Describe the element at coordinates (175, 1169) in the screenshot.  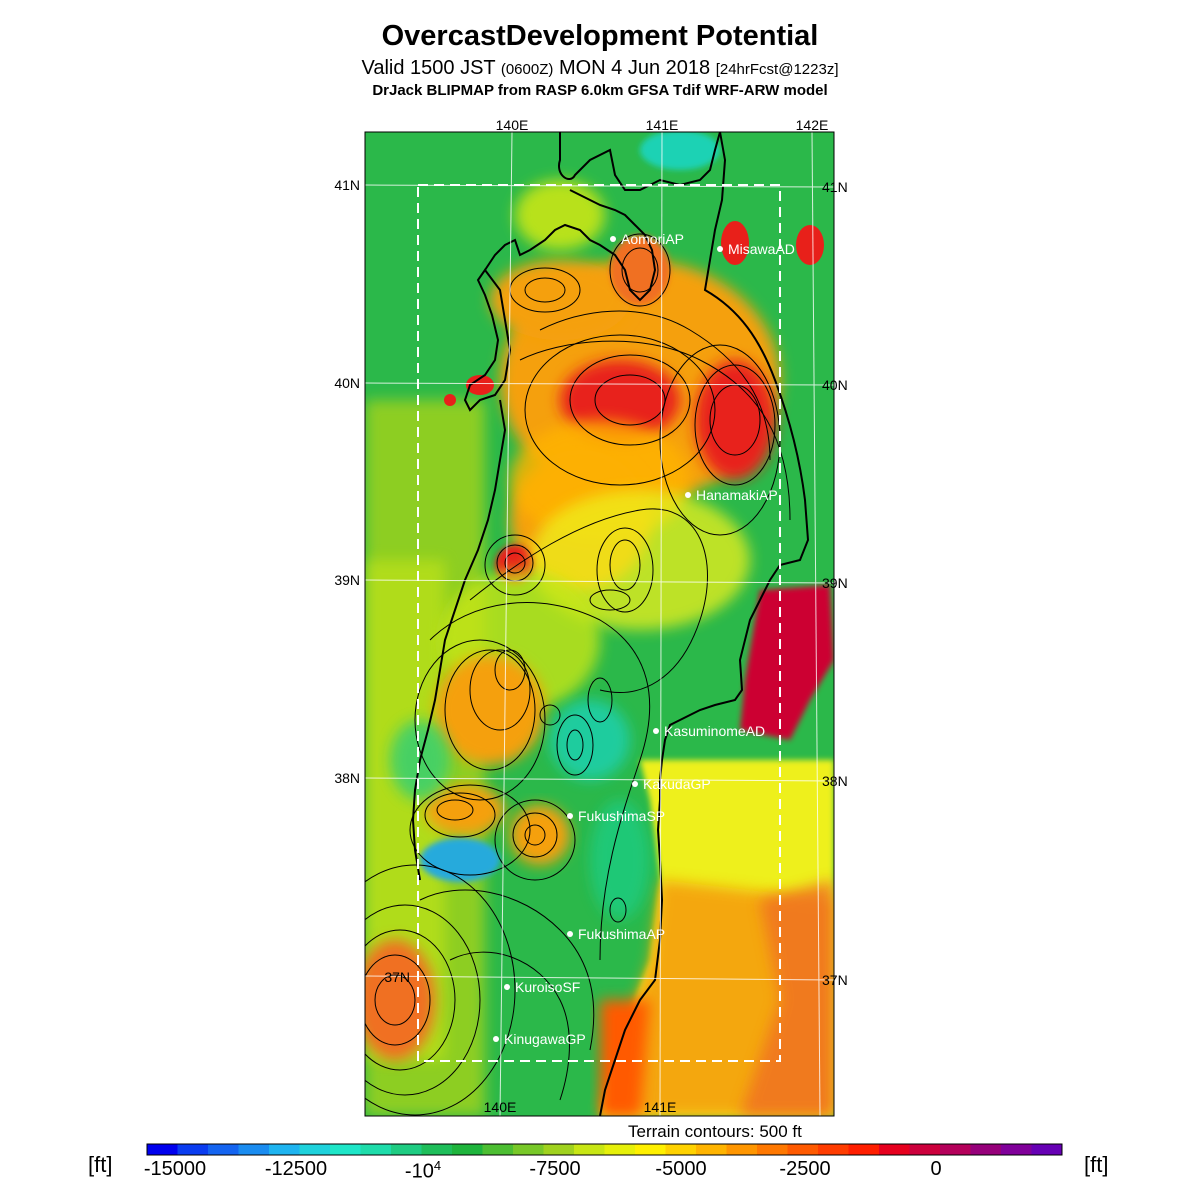
I see `colorbar-label-m15000: -15000` at that location.